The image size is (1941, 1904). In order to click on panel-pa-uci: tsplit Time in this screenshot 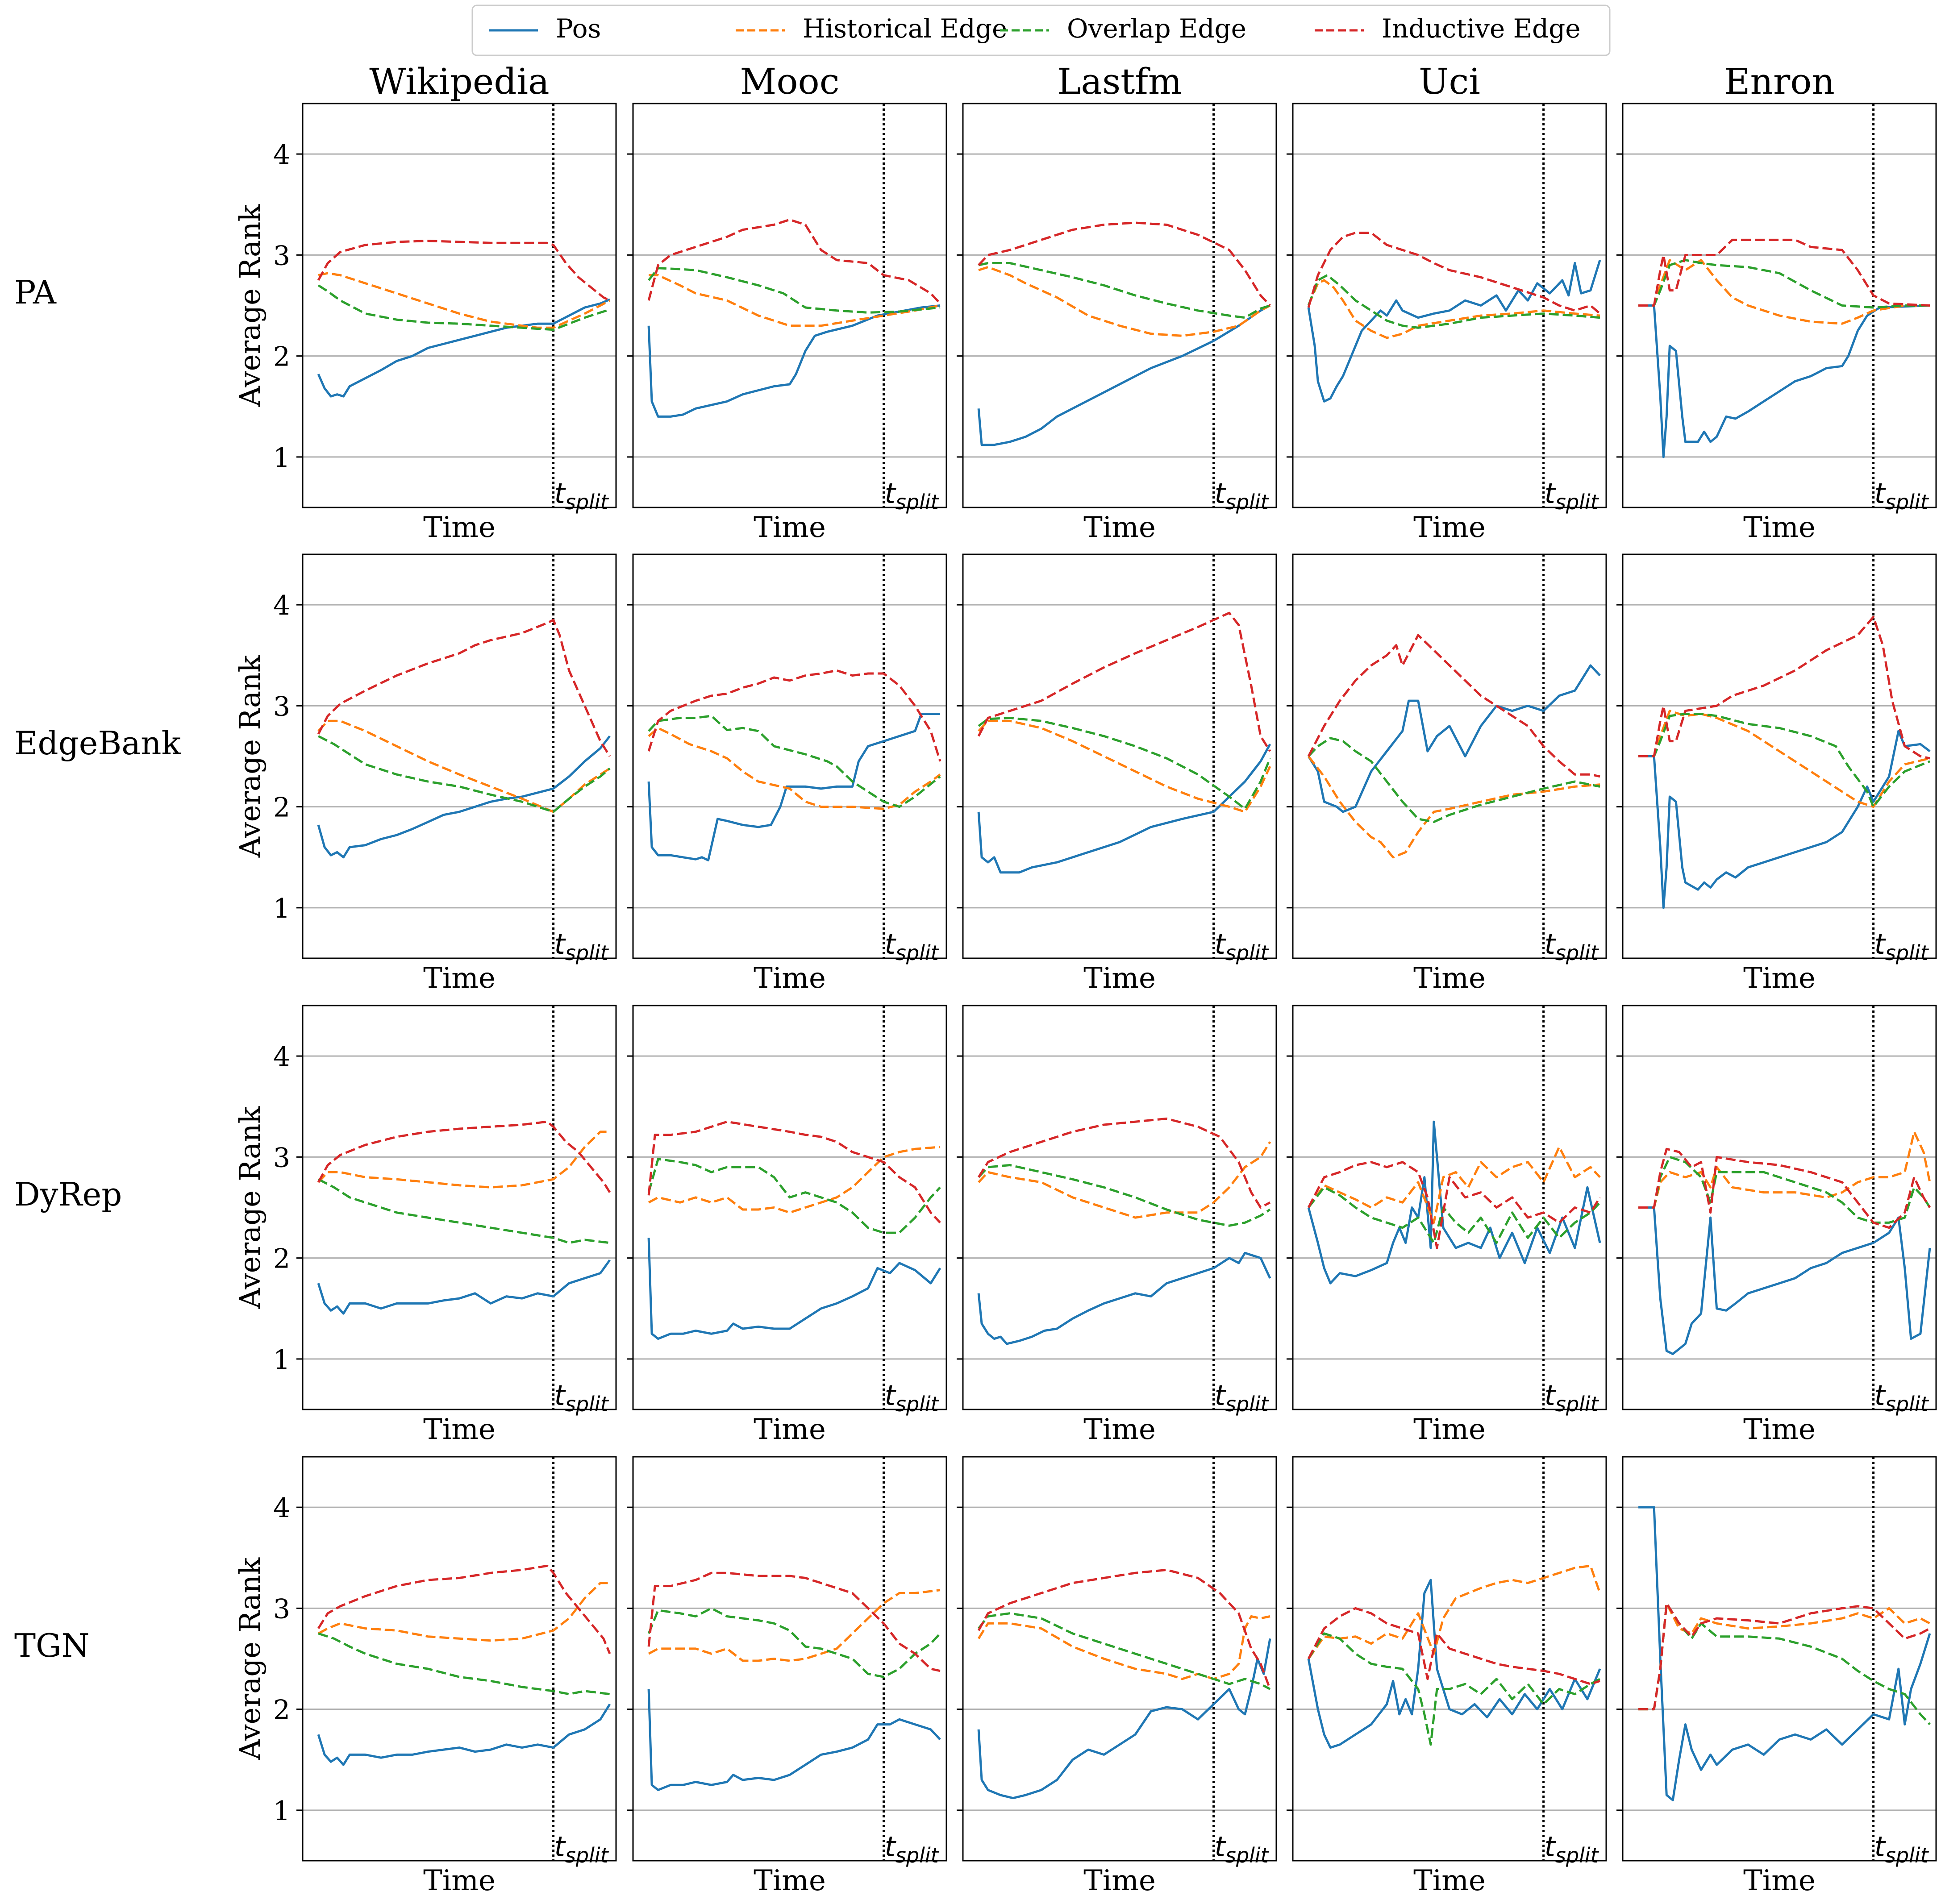, I will do `click(1447, 323)`.